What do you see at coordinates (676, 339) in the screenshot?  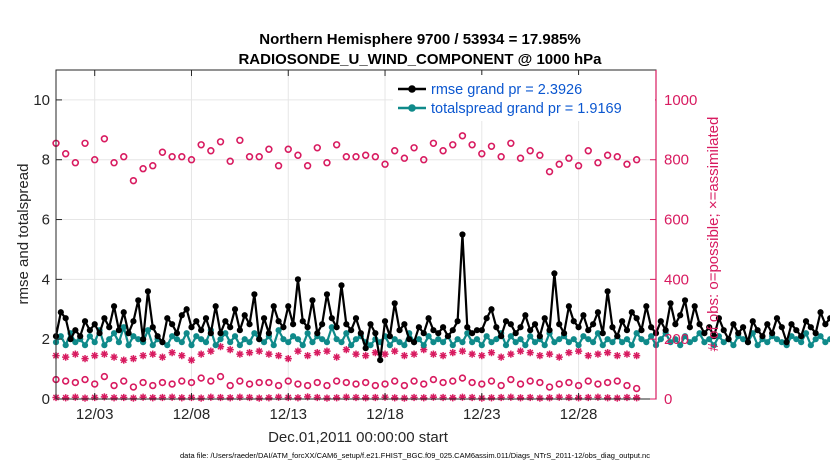 I see `y-right-tick-label: 200` at bounding box center [676, 339].